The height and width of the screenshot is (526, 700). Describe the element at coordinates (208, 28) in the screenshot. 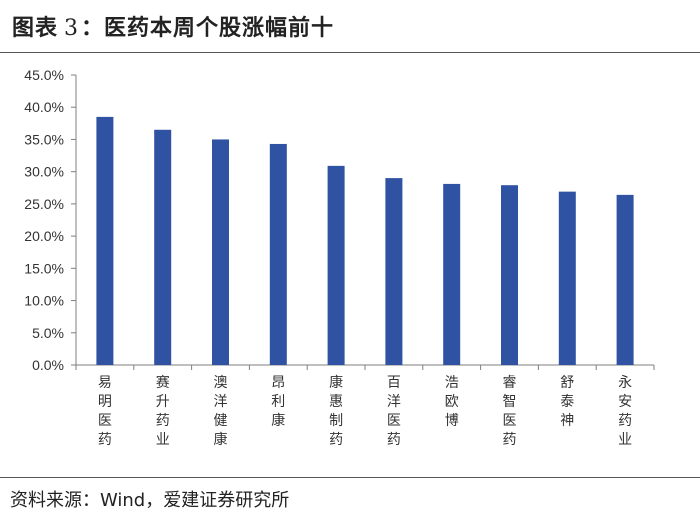

I see `figure-title: ：医药本周个股涨幅前十` at that location.